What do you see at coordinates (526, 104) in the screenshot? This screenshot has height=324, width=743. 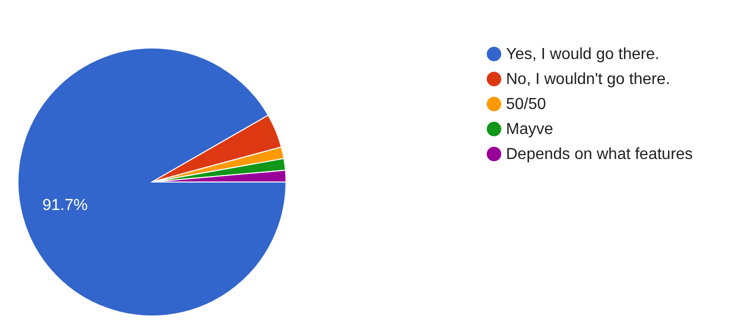 I see `legend-label: 50/50` at bounding box center [526, 104].